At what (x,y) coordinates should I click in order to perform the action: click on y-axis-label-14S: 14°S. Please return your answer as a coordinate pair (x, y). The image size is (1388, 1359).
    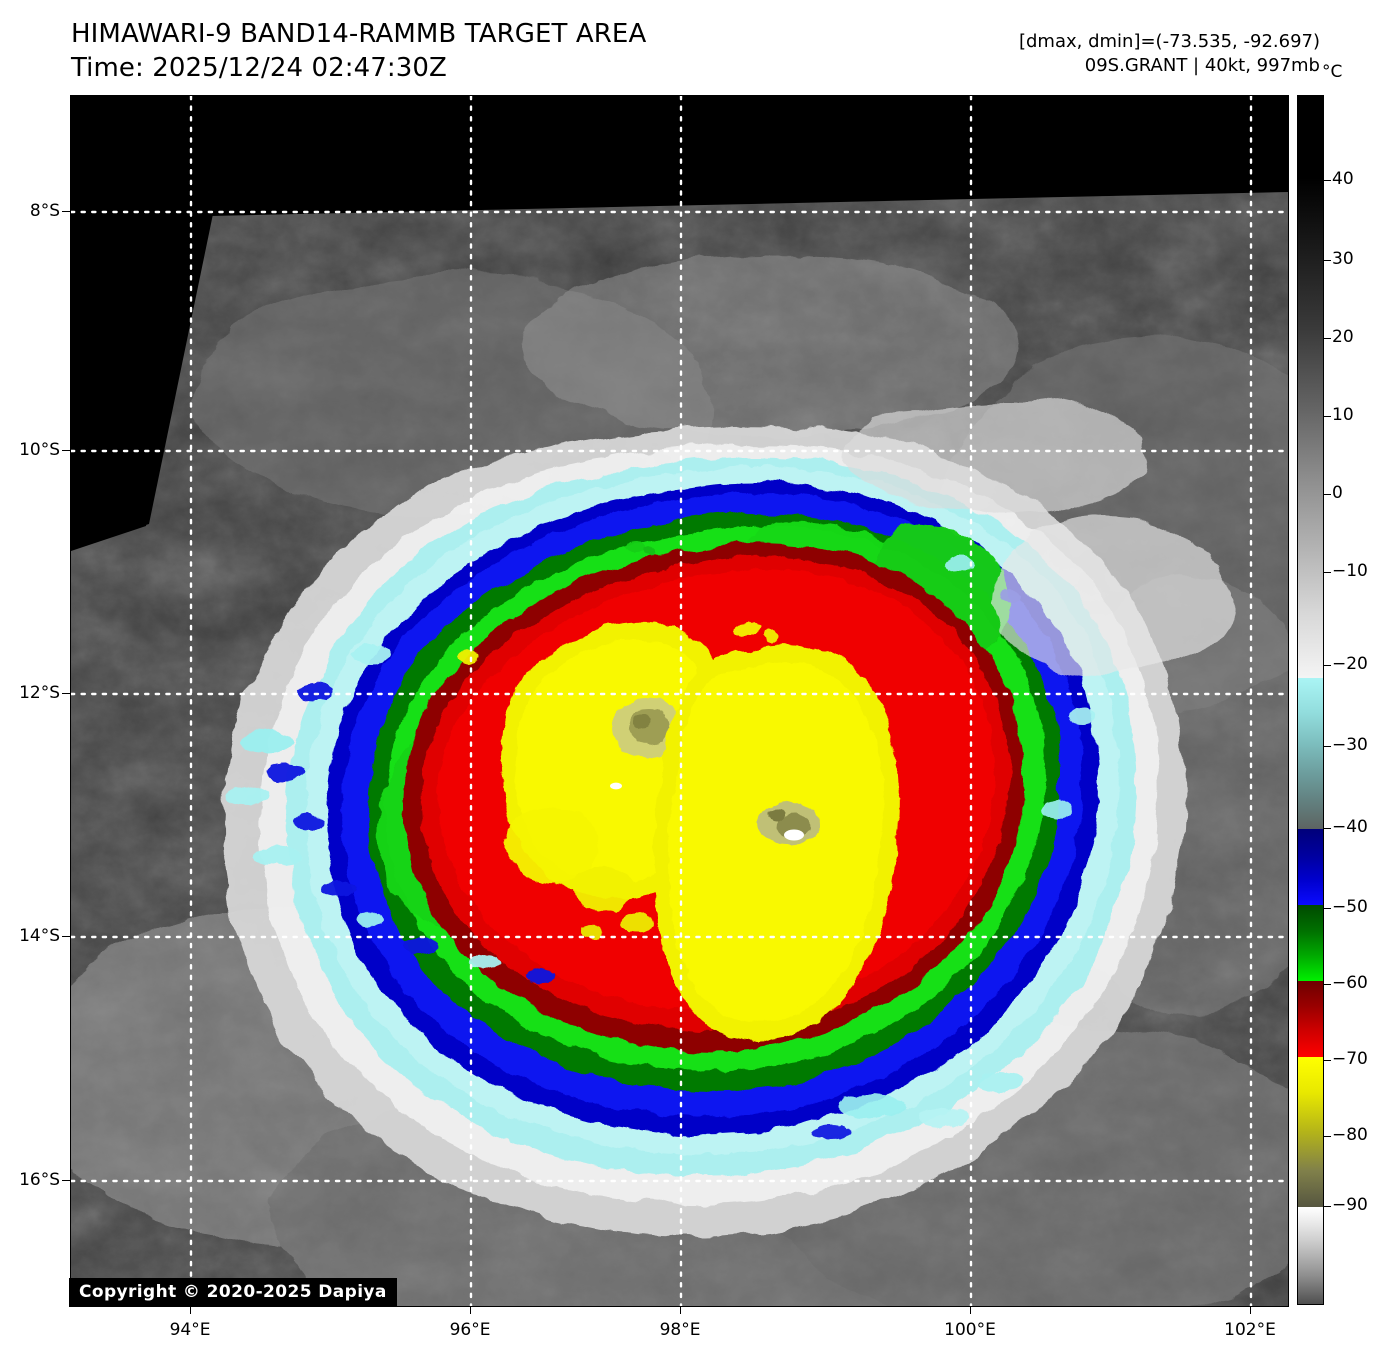
    Looking at the image, I should click on (39, 936).